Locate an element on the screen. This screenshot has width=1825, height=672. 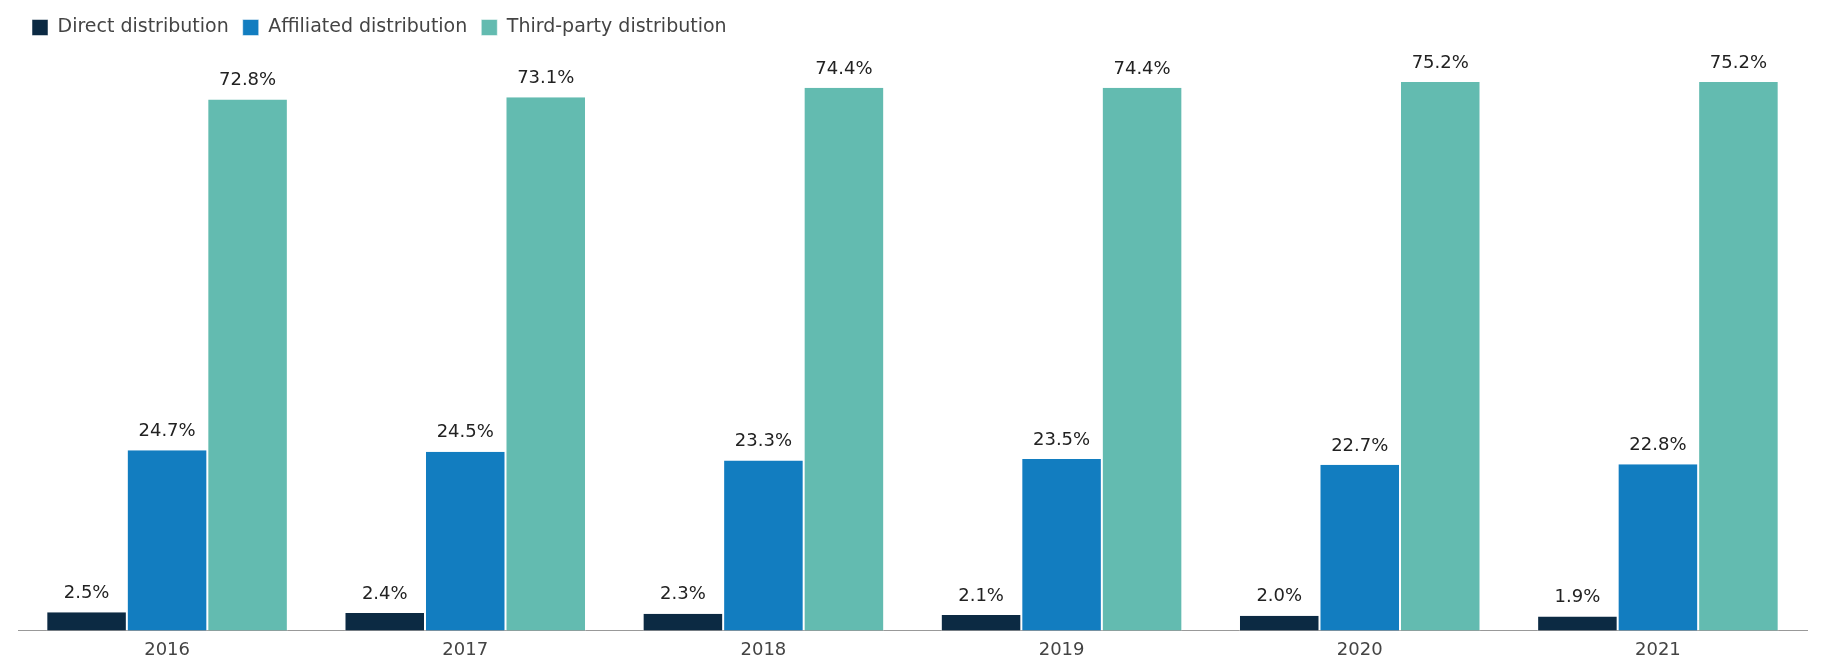
legend-label: Direct distribution is located at coordinates (143, 25).